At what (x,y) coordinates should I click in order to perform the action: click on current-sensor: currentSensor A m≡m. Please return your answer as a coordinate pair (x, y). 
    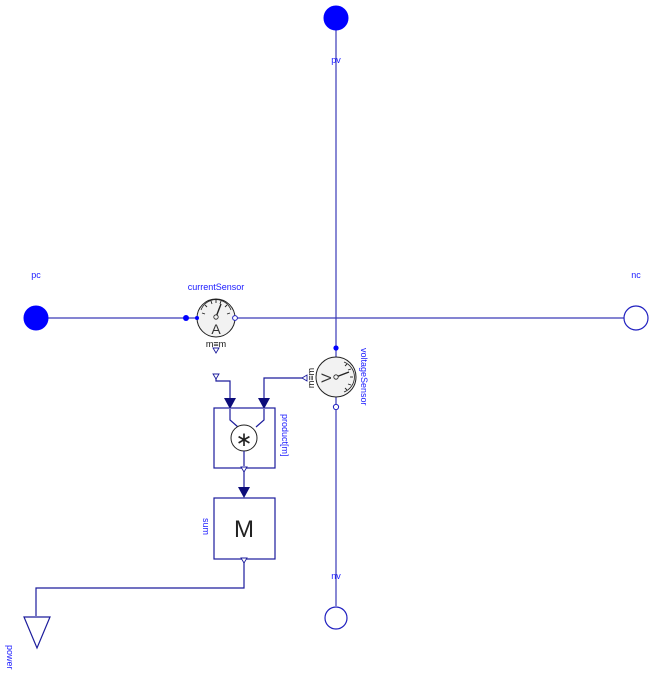
    Looking at the image, I should click on (216, 331).